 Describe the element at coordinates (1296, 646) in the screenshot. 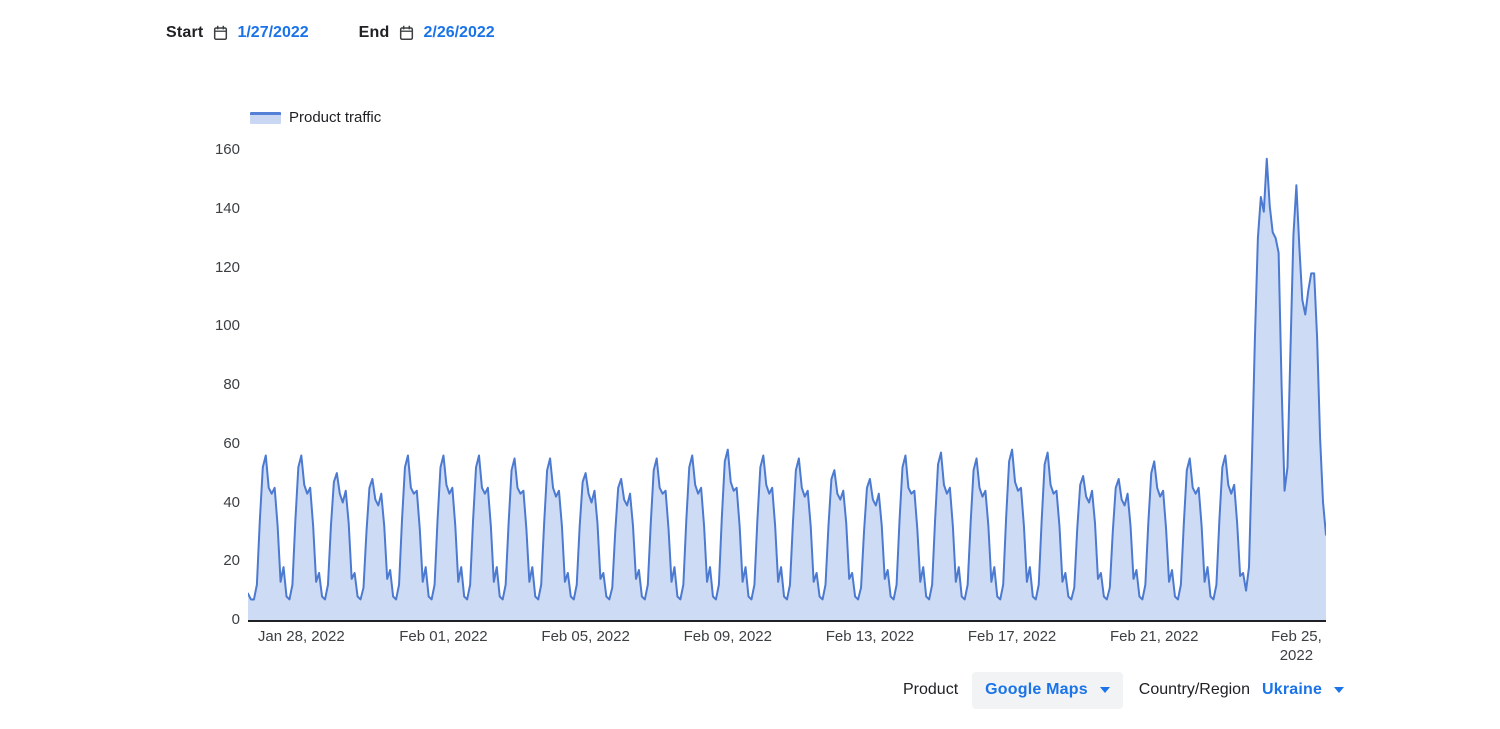

I see `x-tick-label: Feb 25, 2022` at that location.